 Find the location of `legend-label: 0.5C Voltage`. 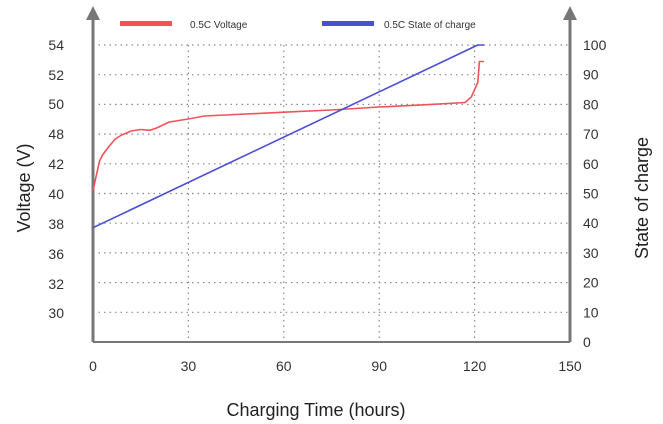

legend-label: 0.5C Voltage is located at coordinates (219, 25).